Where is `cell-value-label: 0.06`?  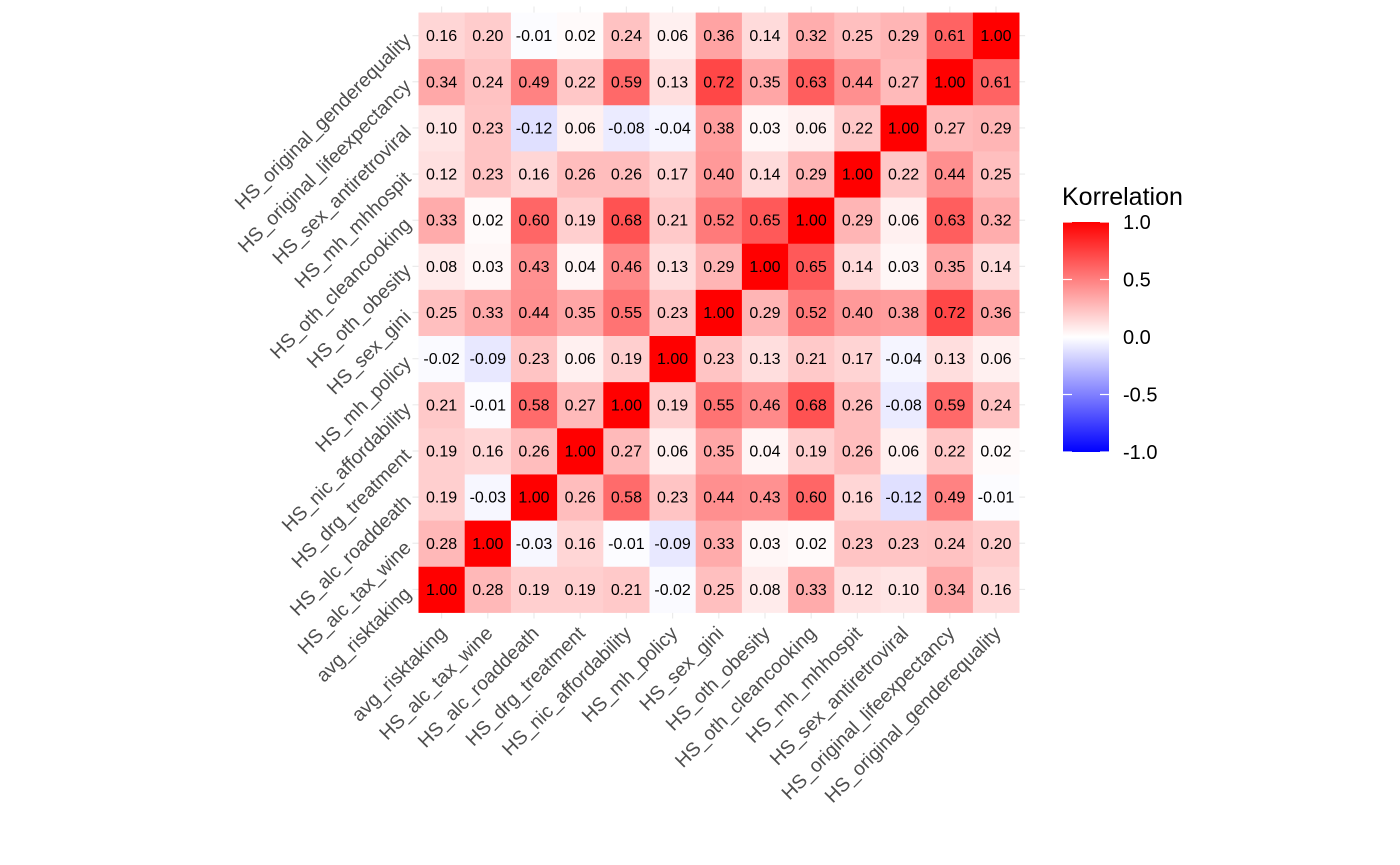 cell-value-label: 0.06 is located at coordinates (580, 359).